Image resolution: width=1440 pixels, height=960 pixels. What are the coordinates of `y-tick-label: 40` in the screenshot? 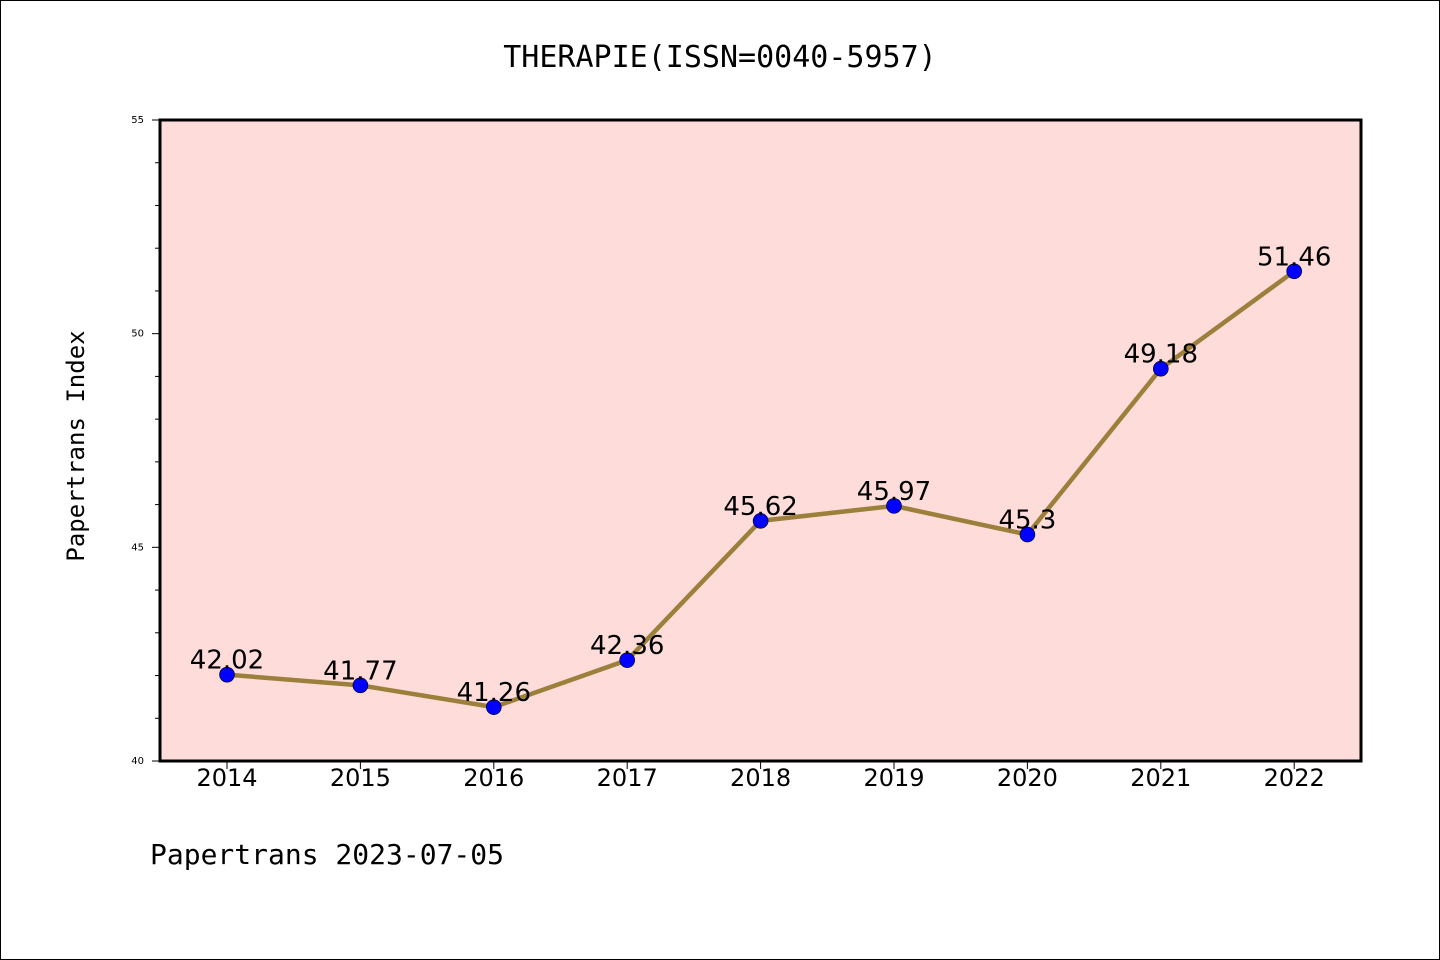 It's located at (137, 761).